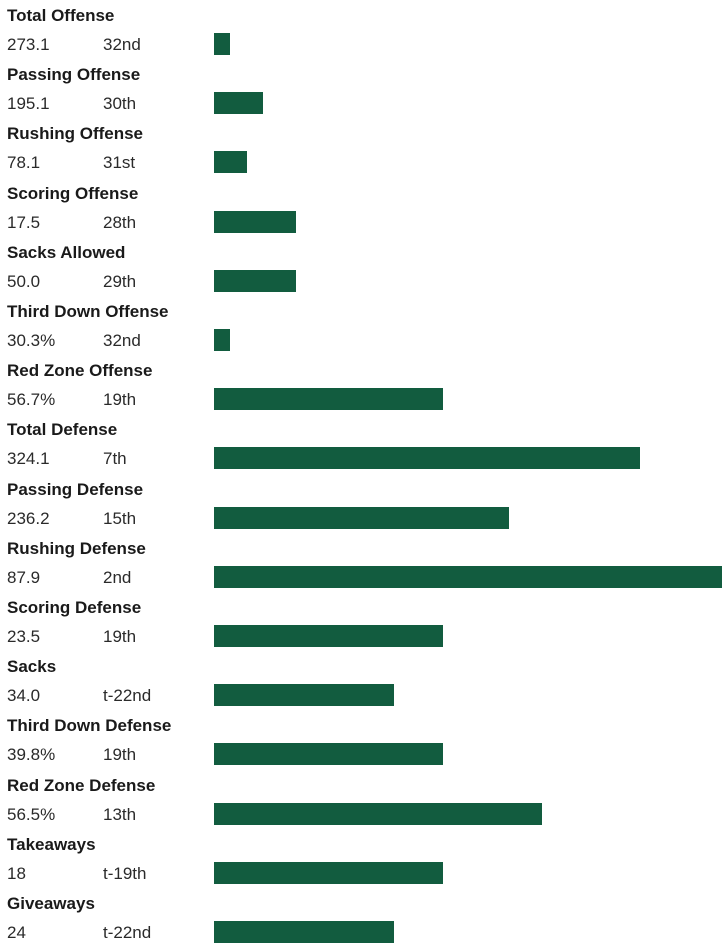 Image resolution: width=722 pixels, height=948 pixels. What do you see at coordinates (88, 311) in the screenshot?
I see `stat-label: Third Down Offense` at bounding box center [88, 311].